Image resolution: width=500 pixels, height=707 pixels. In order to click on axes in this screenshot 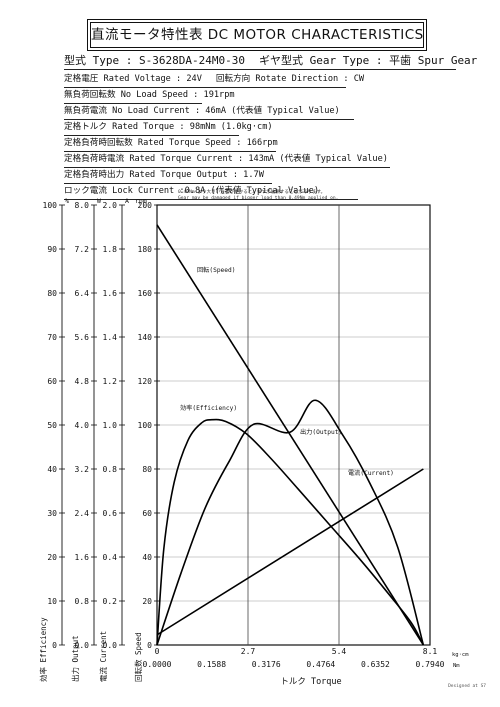, I will do `click(109, 425)`.